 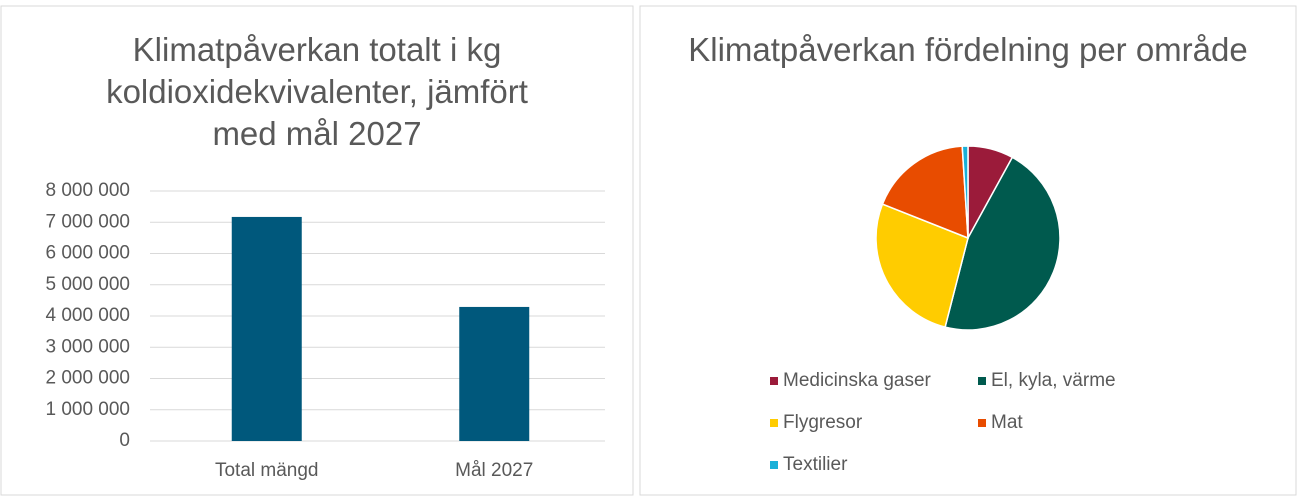 What do you see at coordinates (87, 315) in the screenshot?
I see `y-tick-label: 4 000 000` at bounding box center [87, 315].